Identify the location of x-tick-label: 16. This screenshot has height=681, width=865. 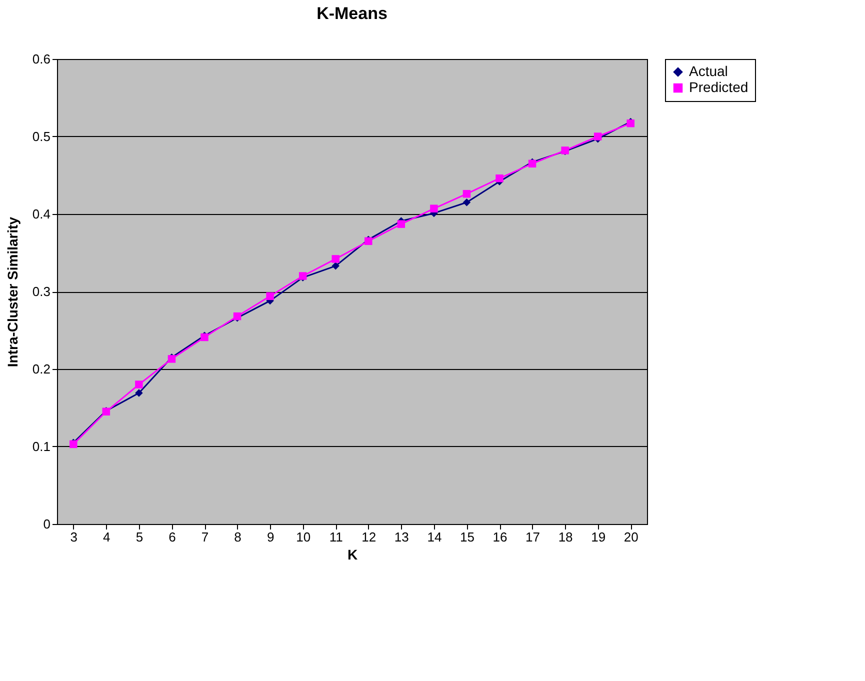
(500, 537).